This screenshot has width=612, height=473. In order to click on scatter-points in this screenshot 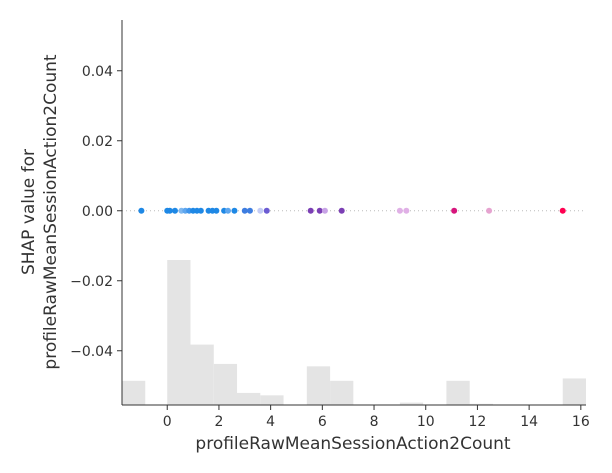, I will do `click(352, 210)`.